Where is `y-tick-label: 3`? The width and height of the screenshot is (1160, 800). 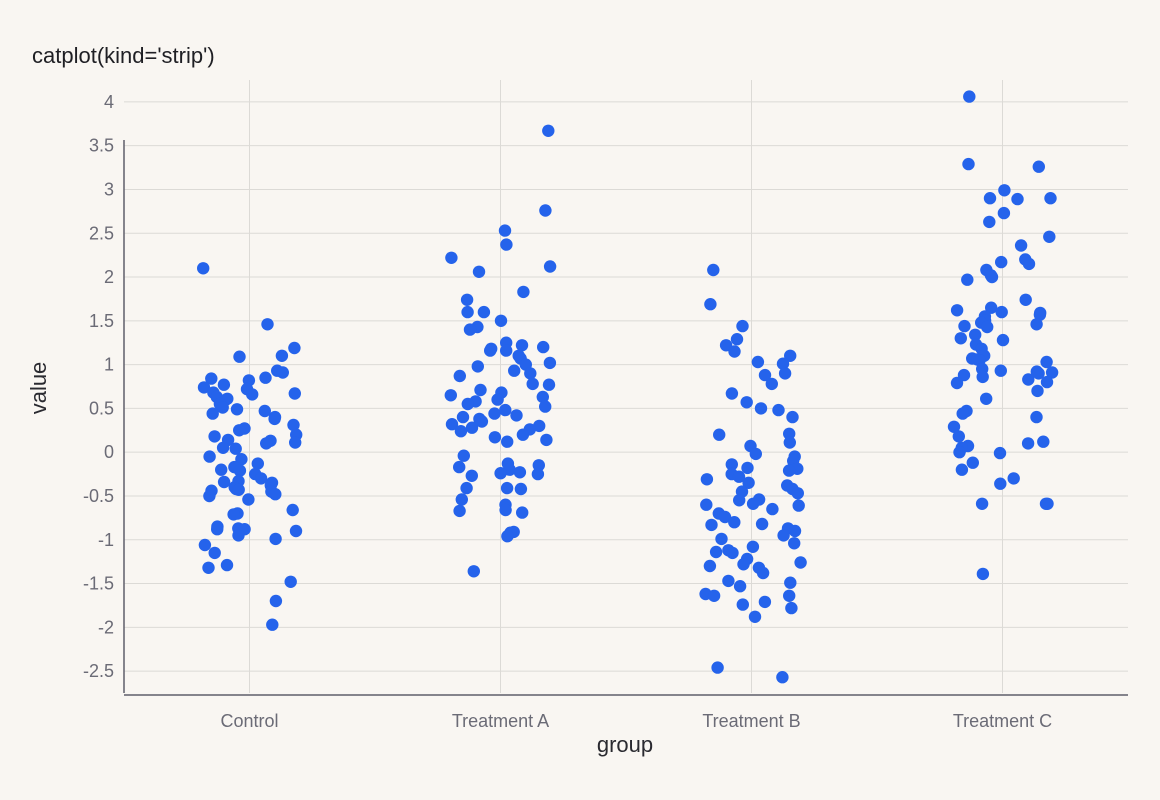 y-tick-label: 3 is located at coordinates (109, 189).